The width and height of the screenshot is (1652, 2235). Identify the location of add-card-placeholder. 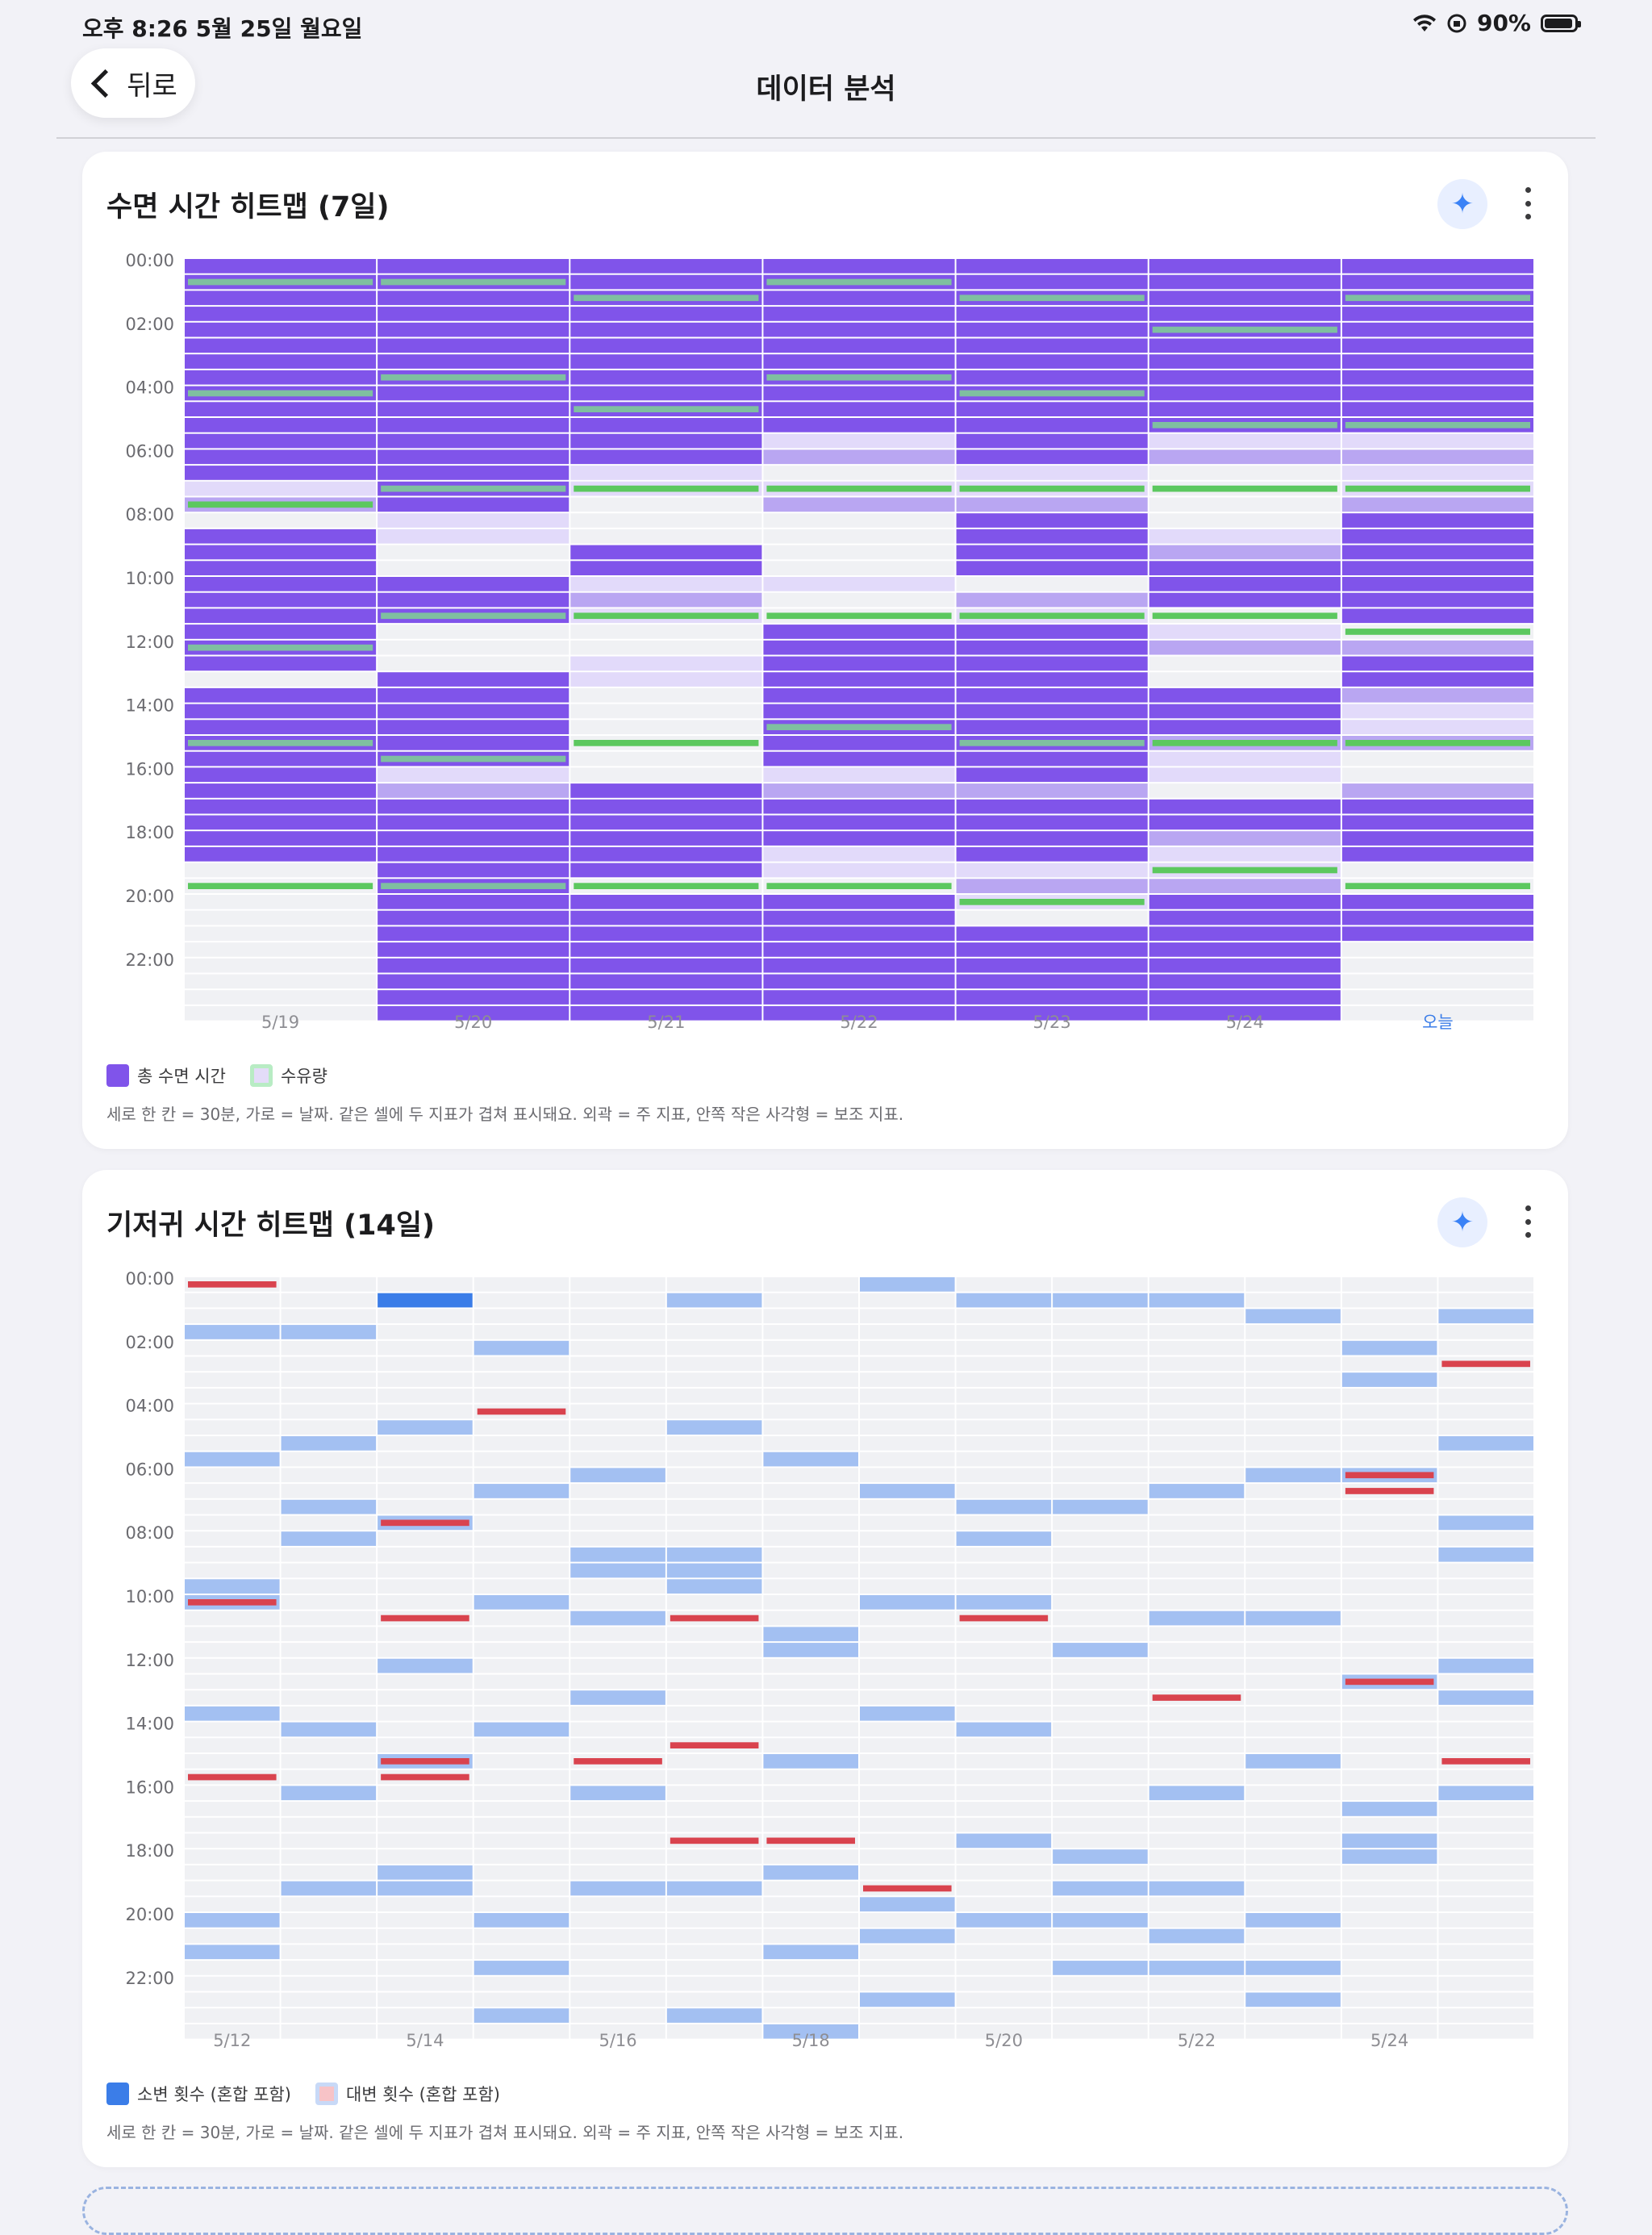
(825, 2211).